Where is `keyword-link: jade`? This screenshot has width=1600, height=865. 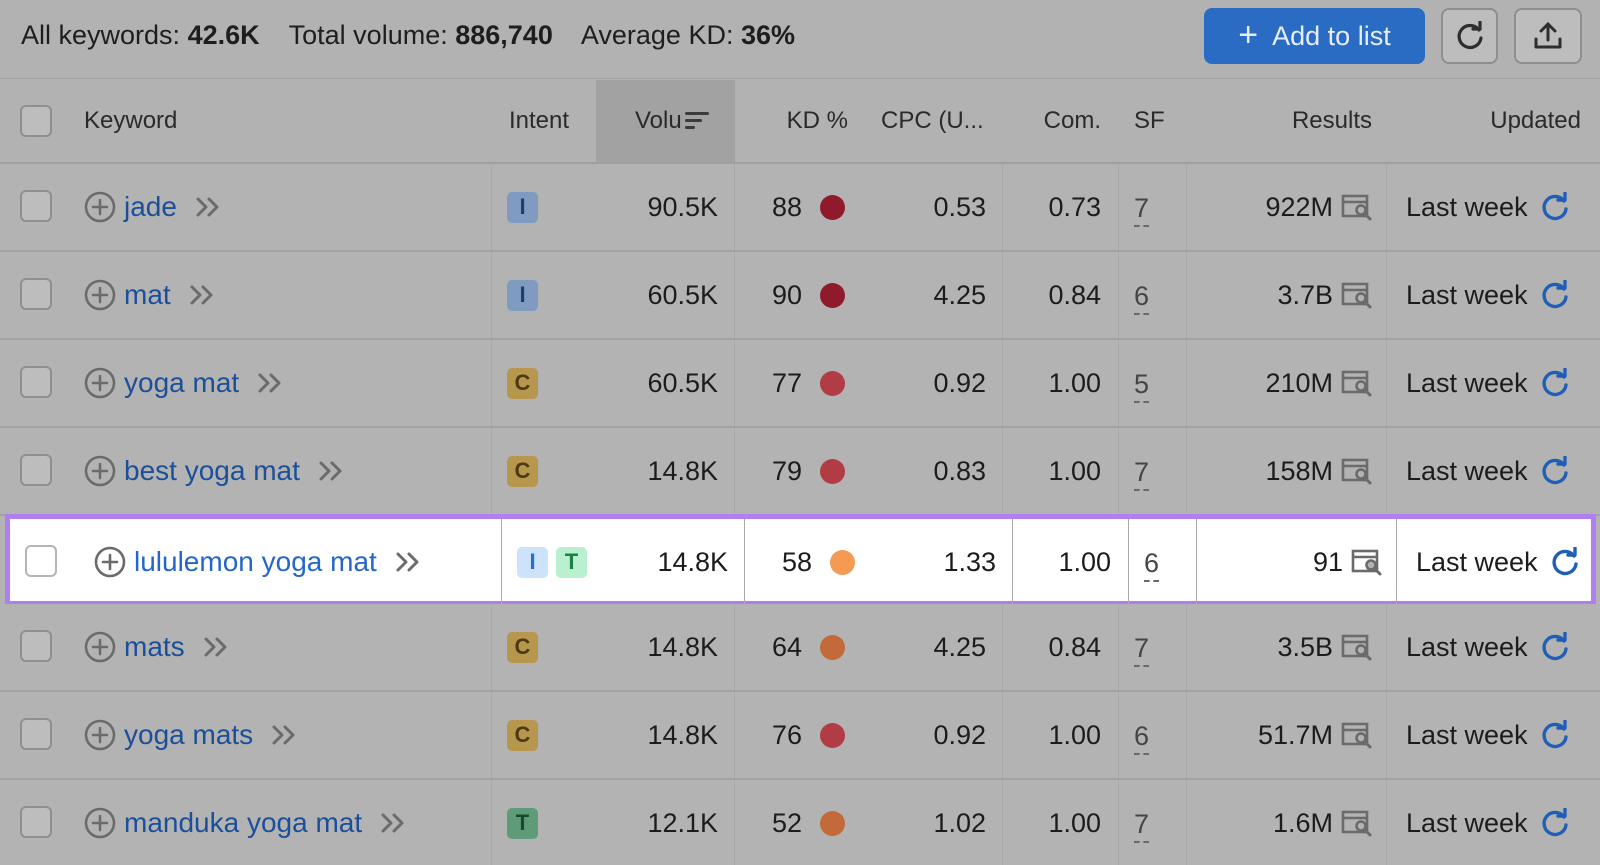 keyword-link: jade is located at coordinates (150, 206).